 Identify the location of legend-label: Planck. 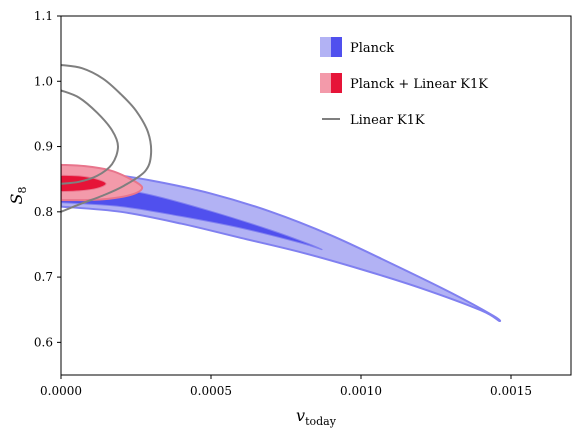
(372, 48).